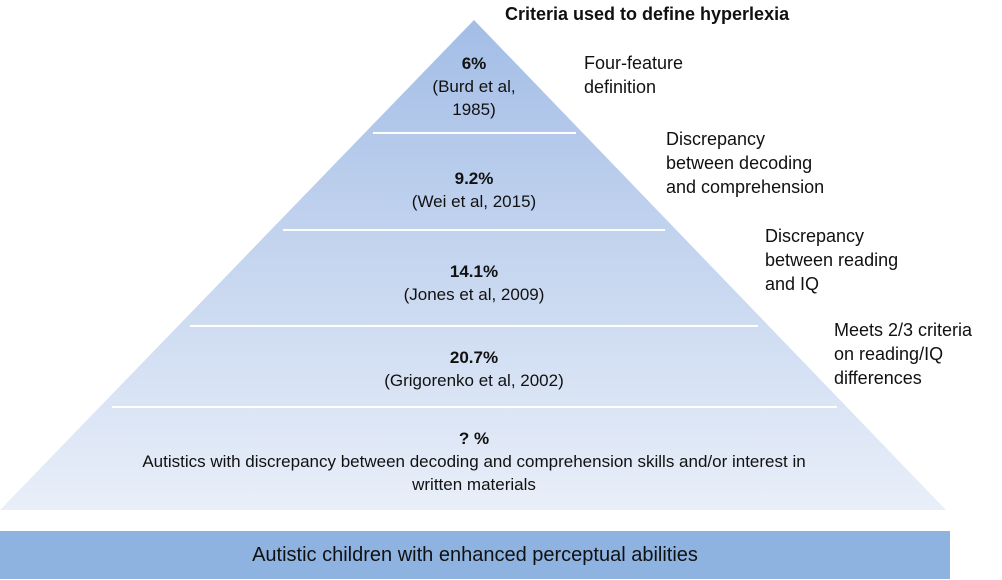  Describe the element at coordinates (474, 283) in the screenshot. I see `tier-3-text: 14.1% (Jones et al, 2009)` at that location.